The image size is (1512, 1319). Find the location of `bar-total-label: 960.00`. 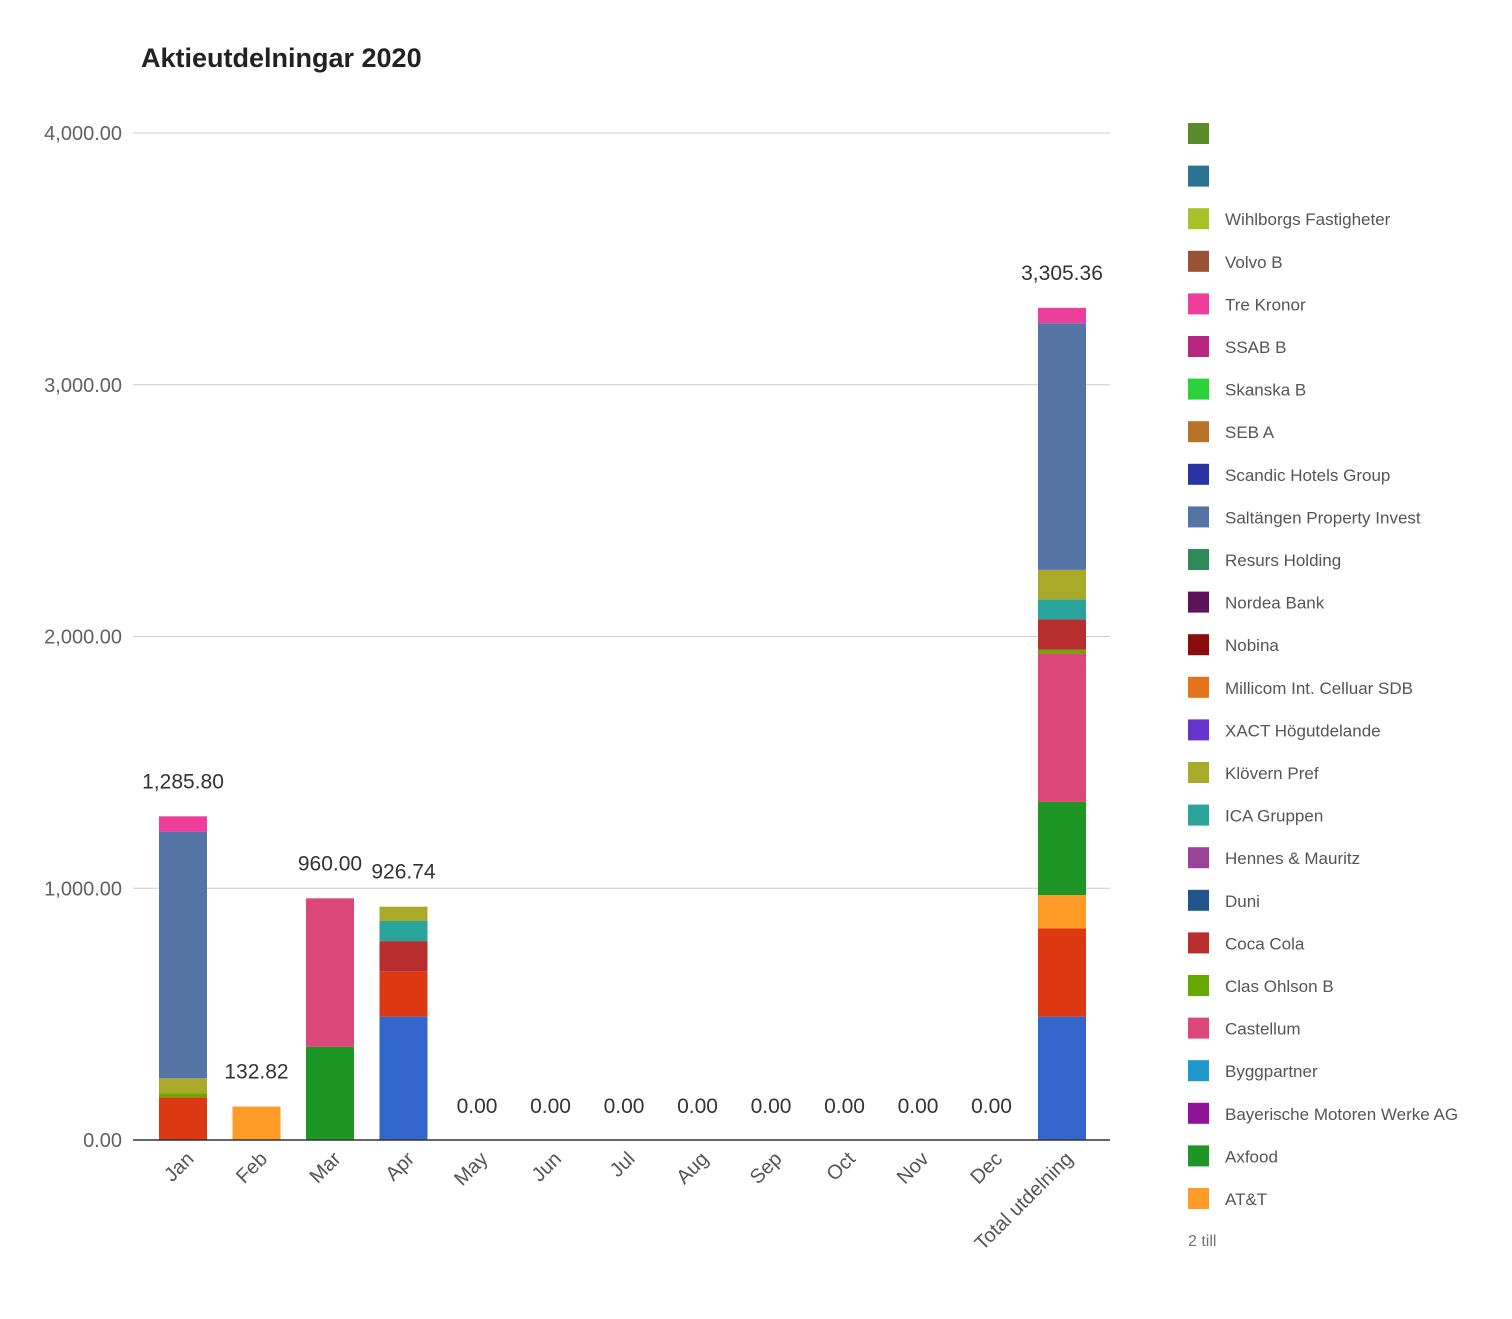

bar-total-label: 960.00 is located at coordinates (330, 863).